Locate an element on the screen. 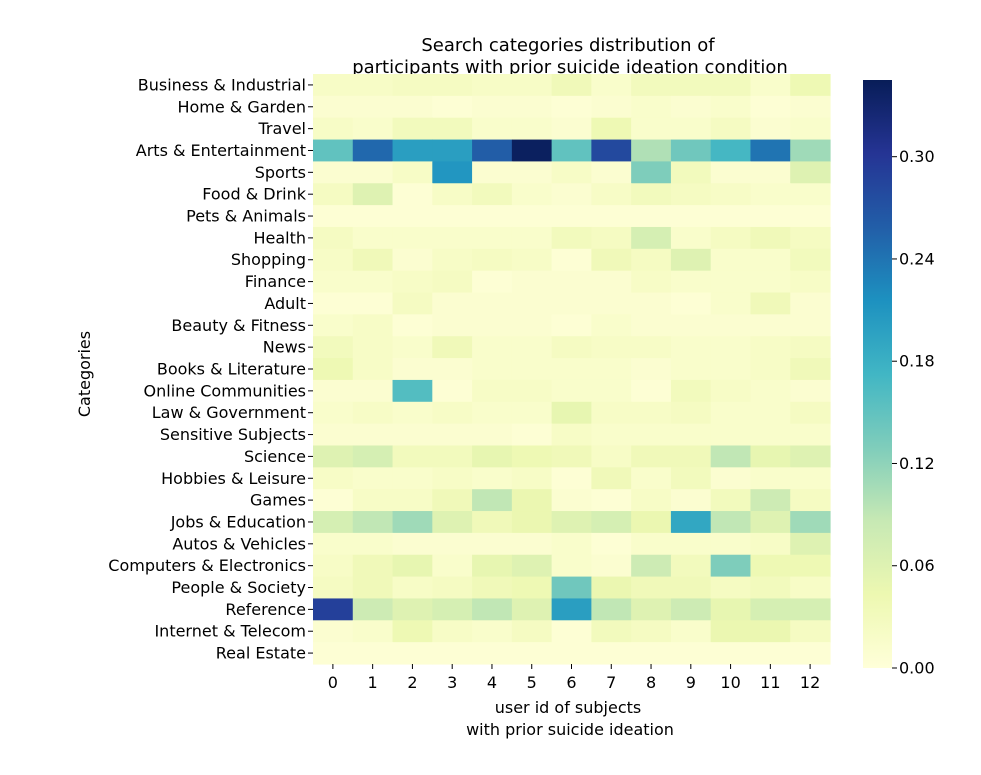 Image resolution: width=981 pixels, height=775 pixels. y-tick-label: Travel is located at coordinates (281, 128).